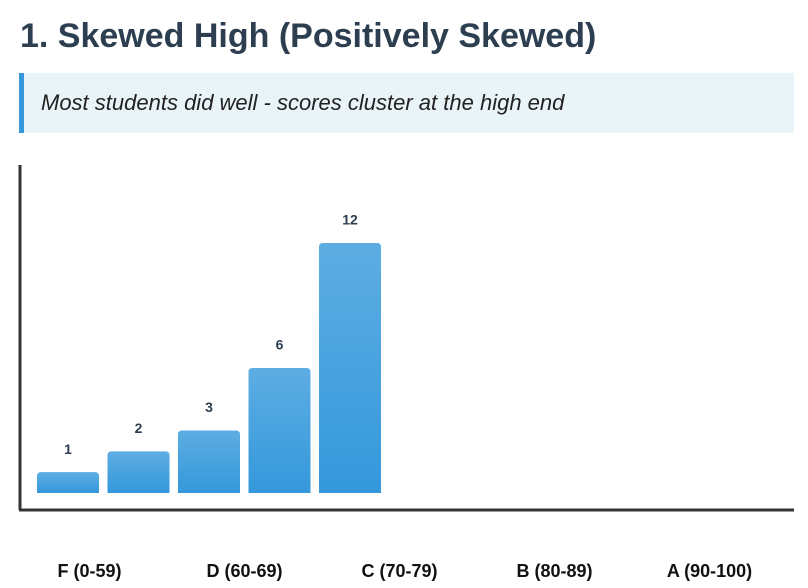  What do you see at coordinates (399, 571) in the screenshot?
I see `x-tick-label: C (70-79)` at bounding box center [399, 571].